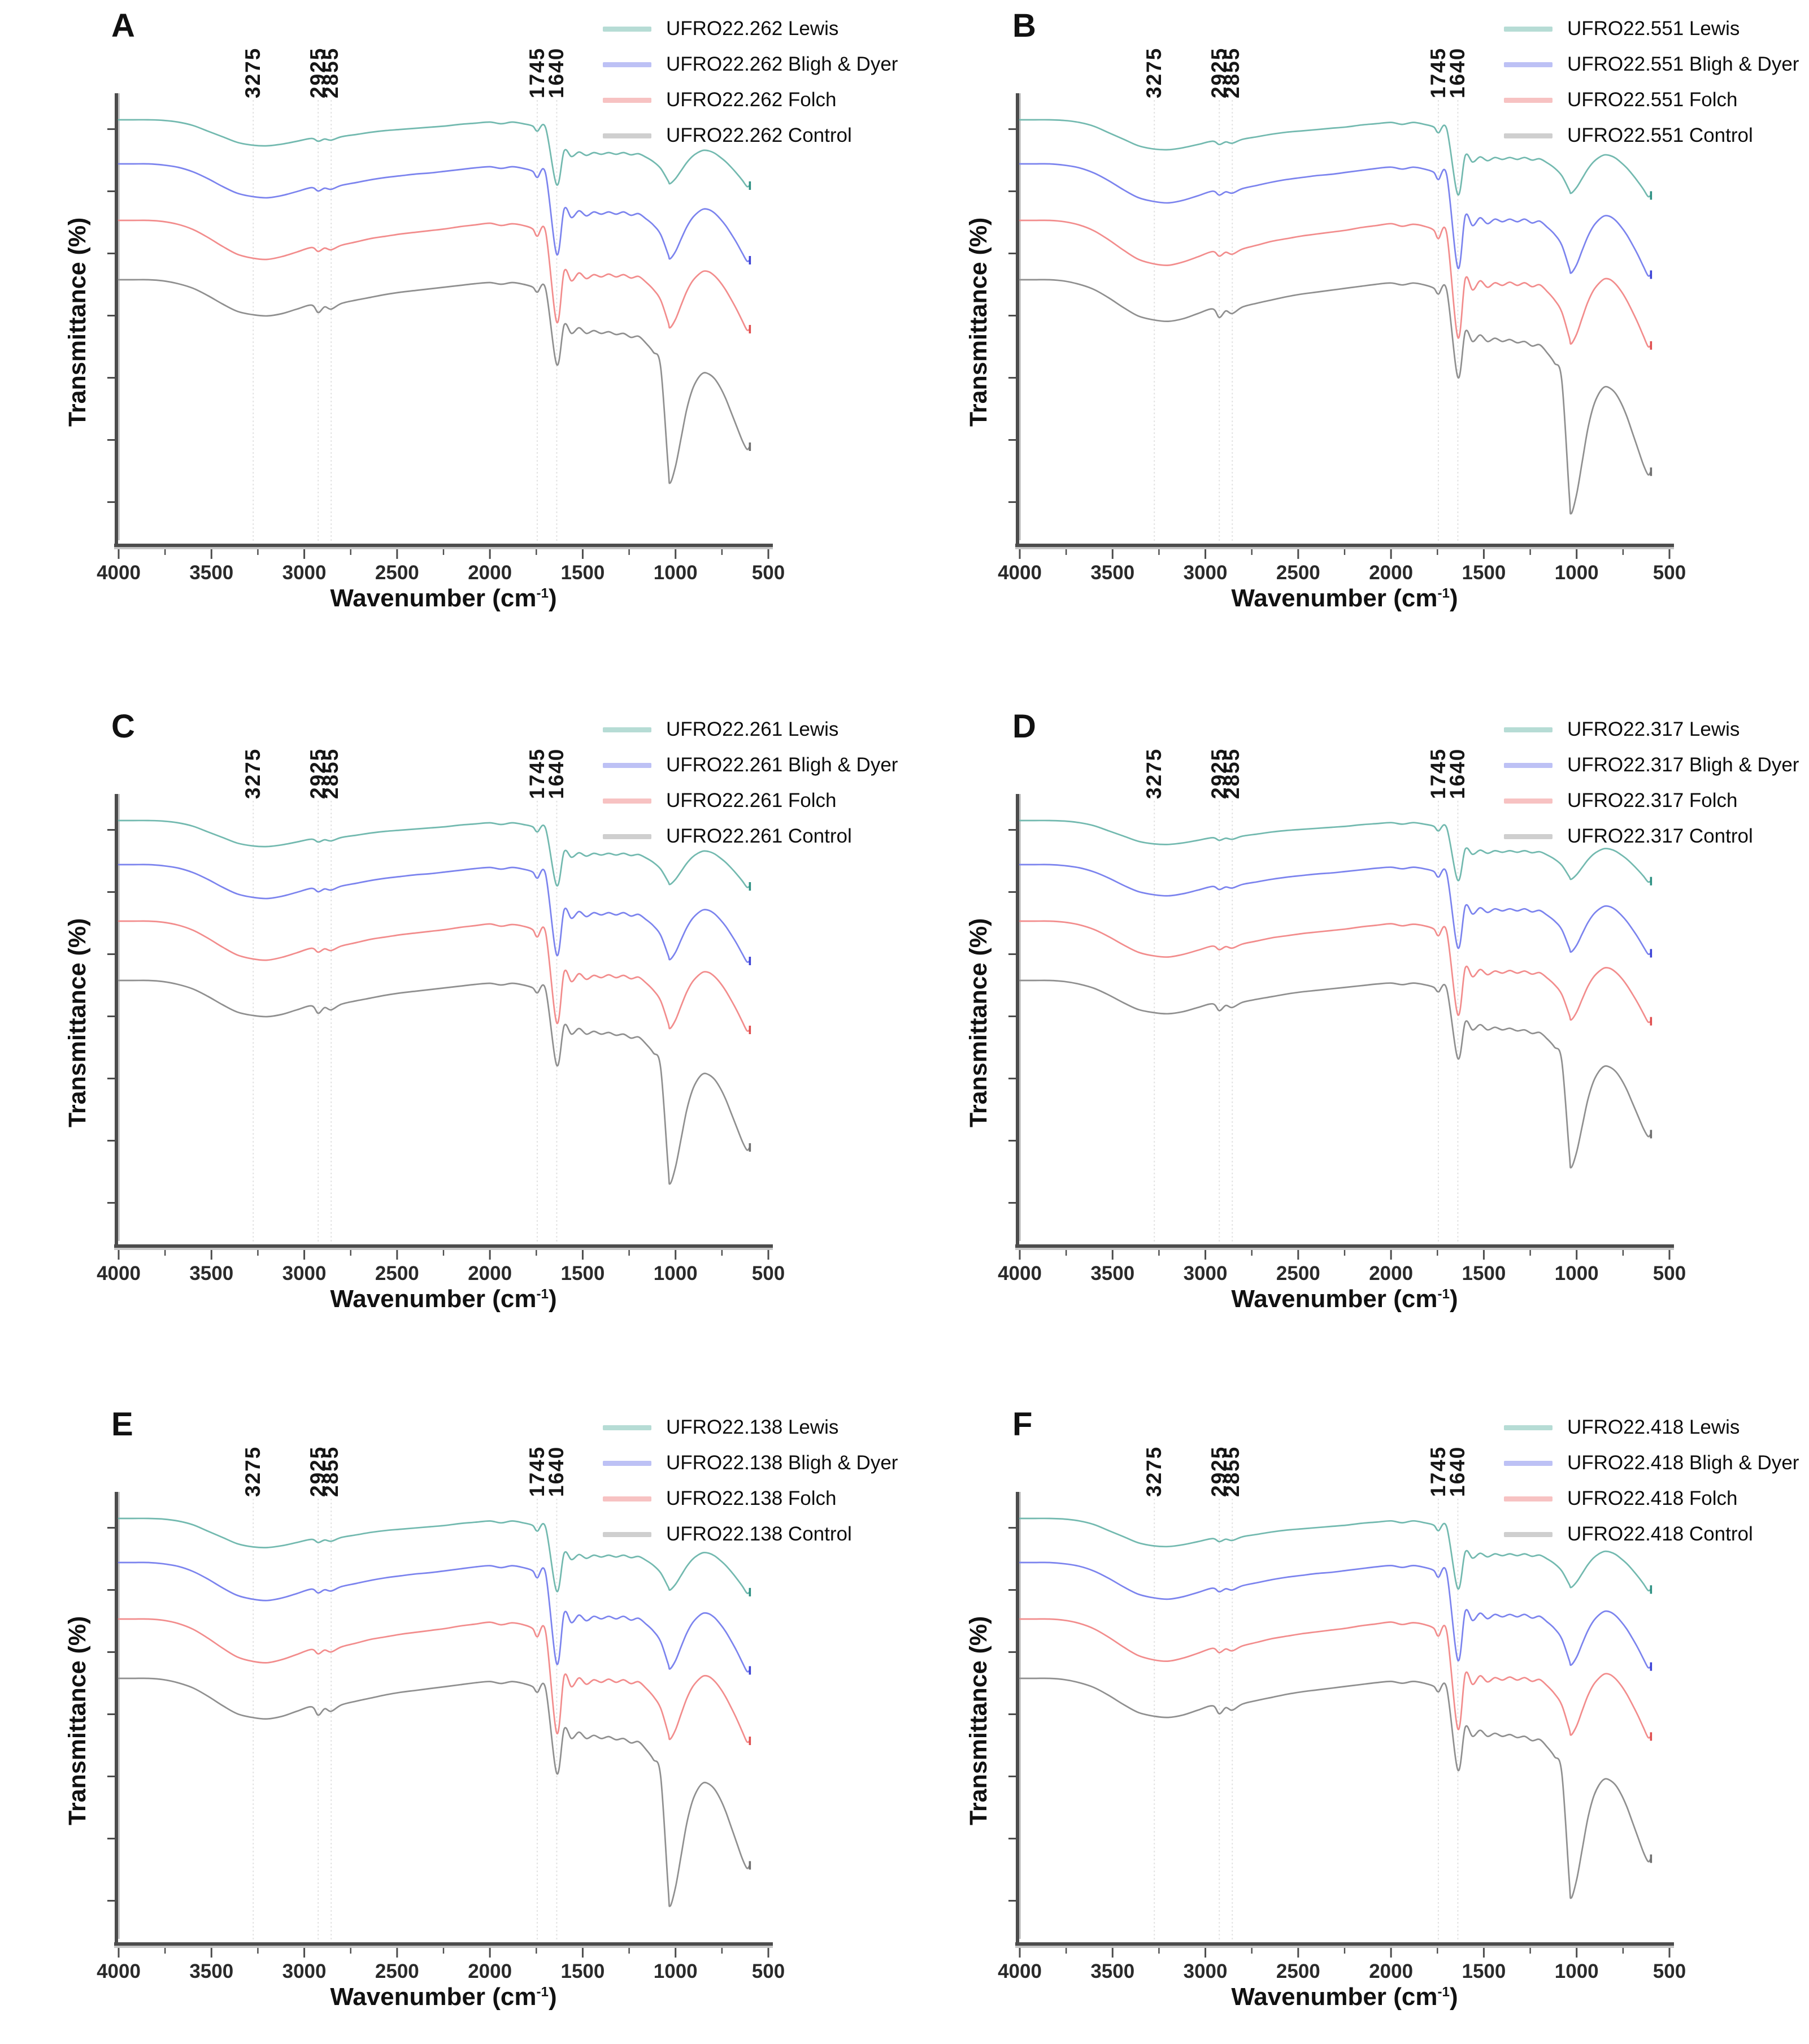  I want to click on legend-item-folch: UFRO22.418 Folch, so click(1651, 1499).